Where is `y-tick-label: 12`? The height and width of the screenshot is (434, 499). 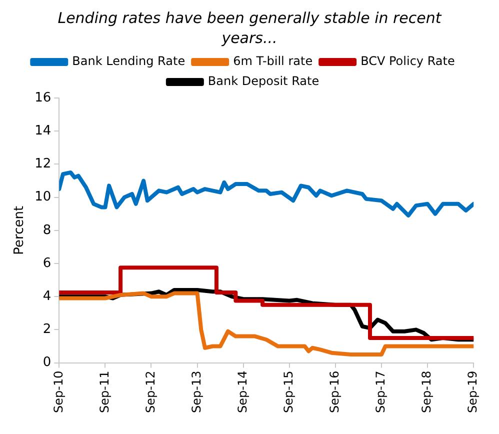 y-tick-label: 12 is located at coordinates (43, 164).